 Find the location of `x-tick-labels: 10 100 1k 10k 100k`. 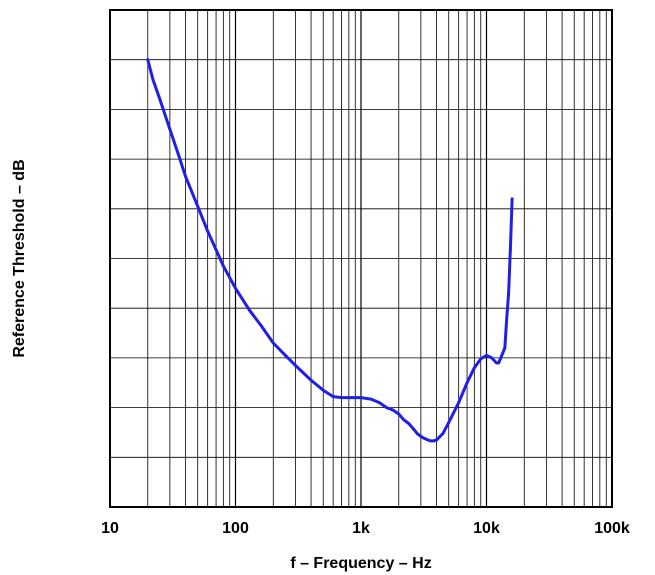

x-tick-labels: 10 100 1k 10k 100k is located at coordinates (365, 528).